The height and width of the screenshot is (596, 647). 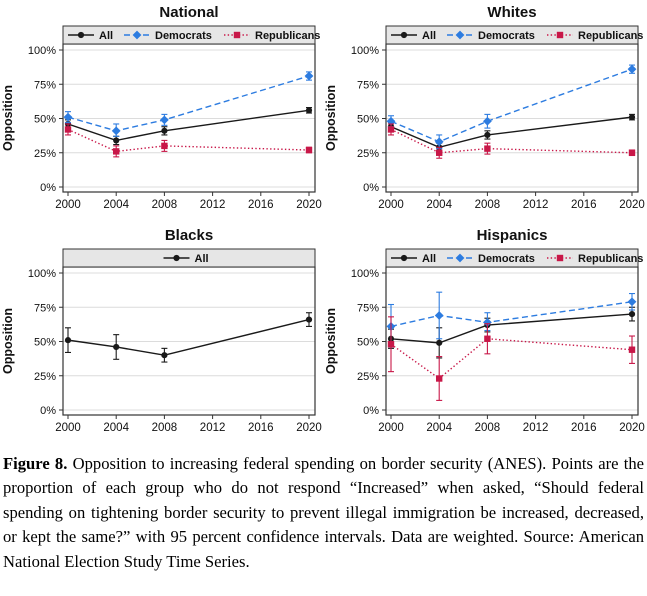 What do you see at coordinates (511, 12) in the screenshot?
I see `panel-title: Whites` at bounding box center [511, 12].